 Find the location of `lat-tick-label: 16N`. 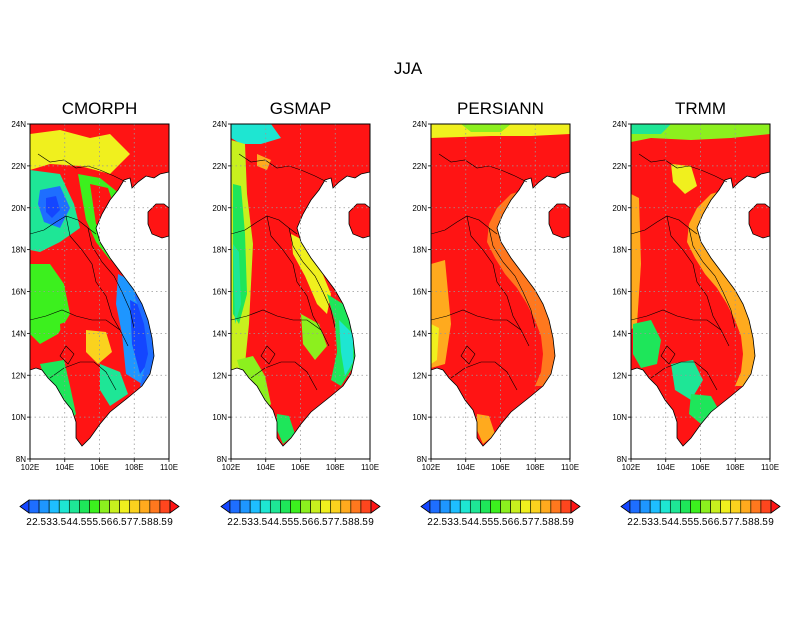

lat-tick-label: 16N is located at coordinates (219, 292).